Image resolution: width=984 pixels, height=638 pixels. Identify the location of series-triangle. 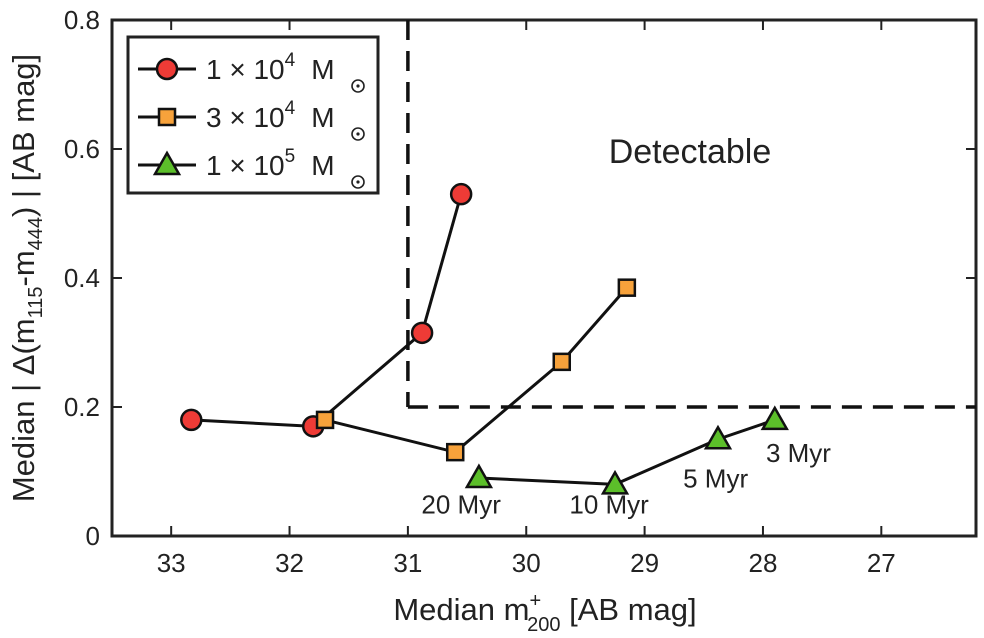
(626, 450).